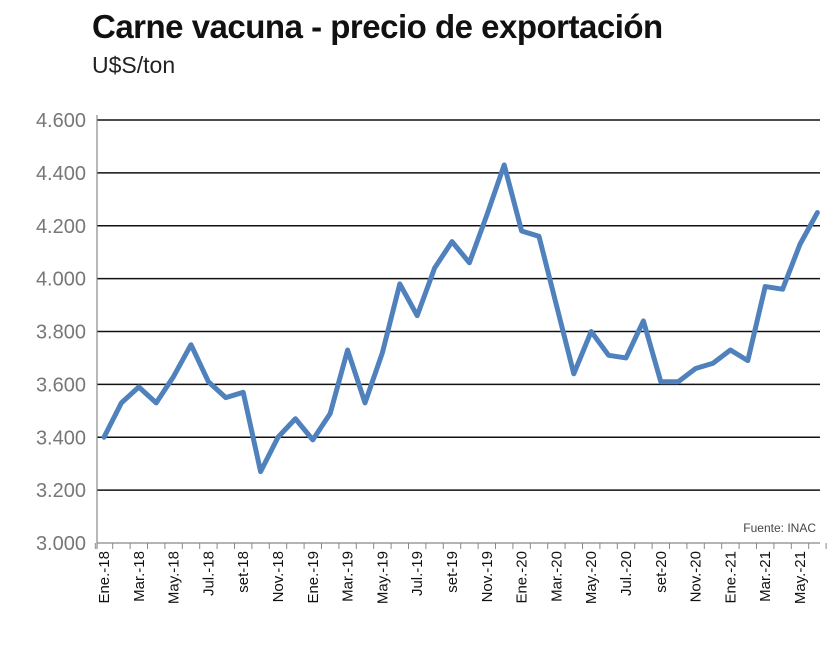 This screenshot has width=840, height=647. Describe the element at coordinates (61, 280) in the screenshot. I see `y-tick-label: 4.000` at that location.